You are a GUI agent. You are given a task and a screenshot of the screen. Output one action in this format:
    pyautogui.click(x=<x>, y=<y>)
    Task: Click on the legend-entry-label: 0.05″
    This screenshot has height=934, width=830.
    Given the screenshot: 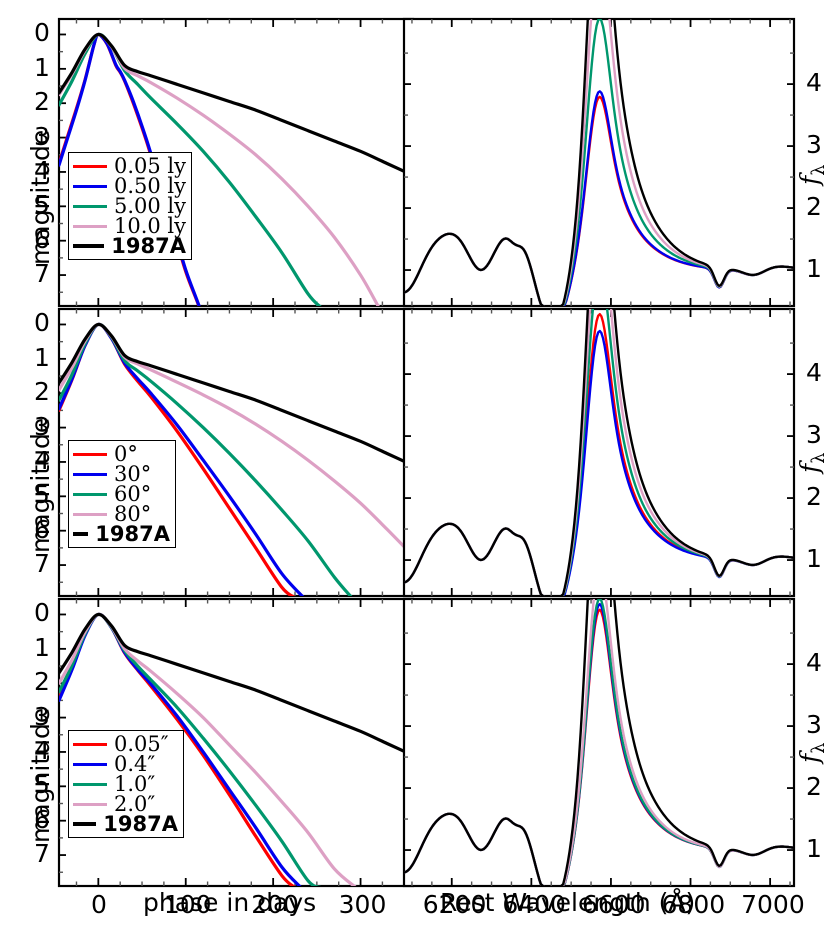 What is the action you would take?
    pyautogui.click(x=141, y=744)
    